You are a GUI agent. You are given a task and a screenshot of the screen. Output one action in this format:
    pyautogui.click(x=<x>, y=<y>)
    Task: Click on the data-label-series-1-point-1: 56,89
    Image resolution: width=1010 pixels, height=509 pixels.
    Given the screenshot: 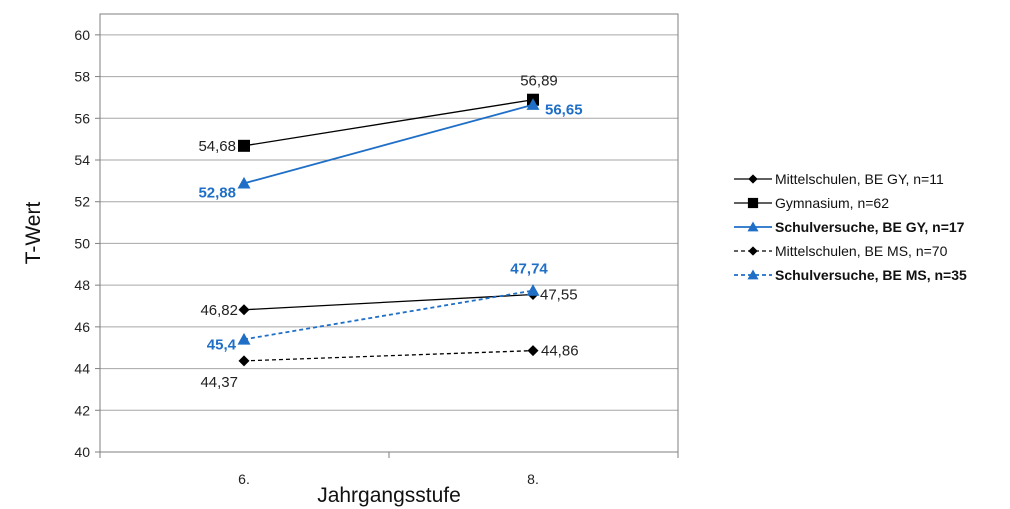 What is the action you would take?
    pyautogui.click(x=539, y=81)
    